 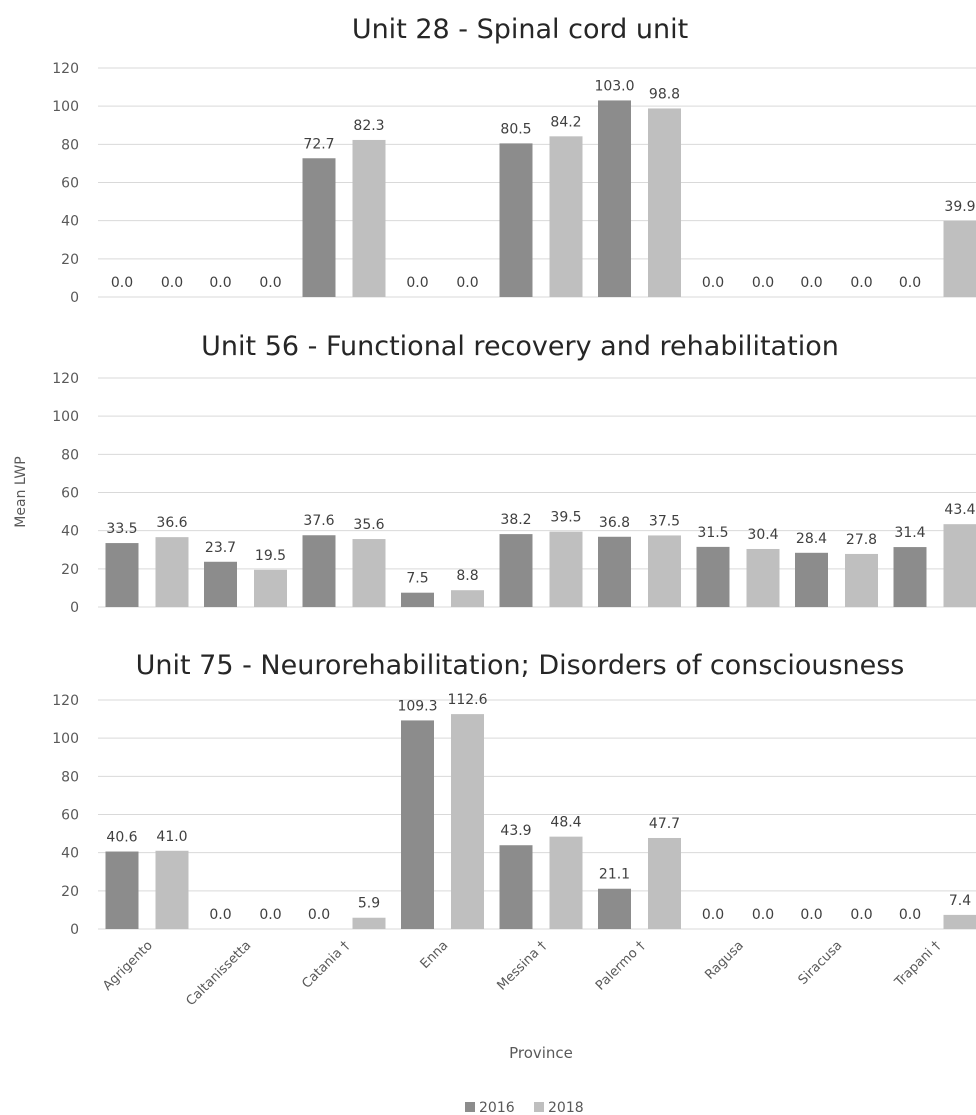 What do you see at coordinates (369, 904) in the screenshot?
I see `data-label: 5.9` at bounding box center [369, 904].